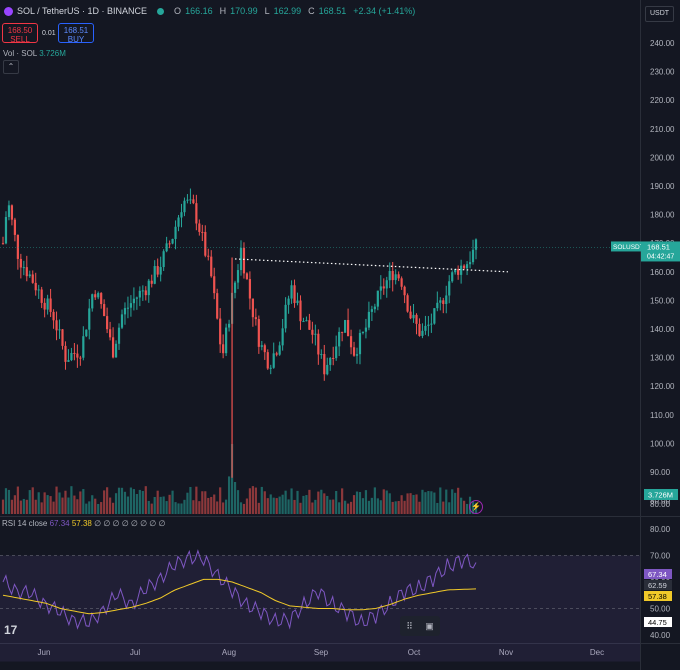 Image resolution: width=680 pixels, height=670 pixels. Describe the element at coordinates (409, 625) in the screenshot. I see `drag-handle-icon: ⠿` at that location.